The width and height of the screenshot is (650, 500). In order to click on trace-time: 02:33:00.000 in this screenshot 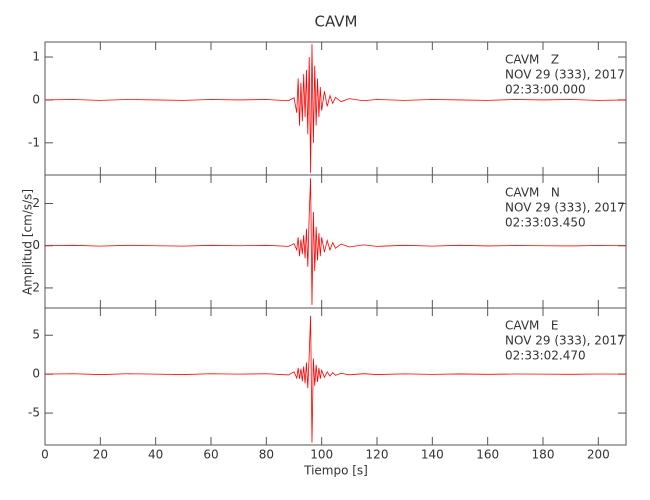, I will do `click(545, 90)`.